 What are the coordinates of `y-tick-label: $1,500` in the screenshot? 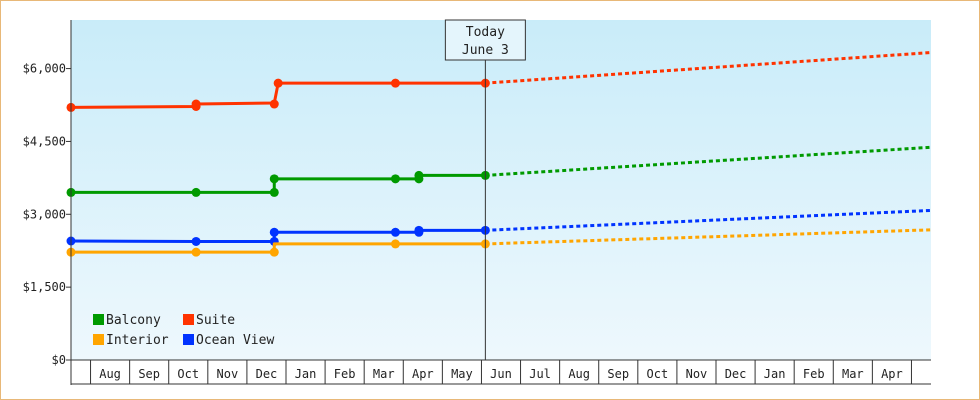 It's located at (44, 287).